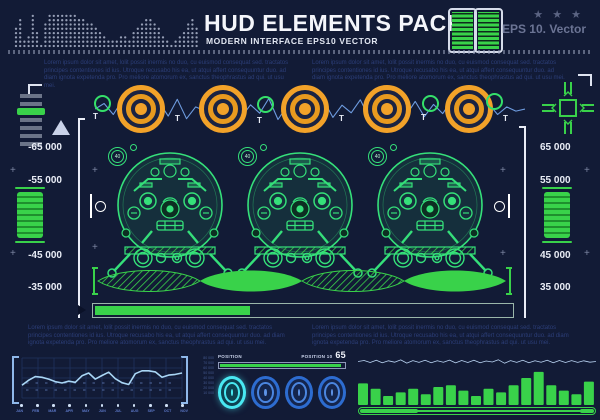 The height and width of the screenshot is (420, 600). What do you see at coordinates (555, 147) in the screenshot?
I see `scale-value: 65 000` at bounding box center [555, 147].